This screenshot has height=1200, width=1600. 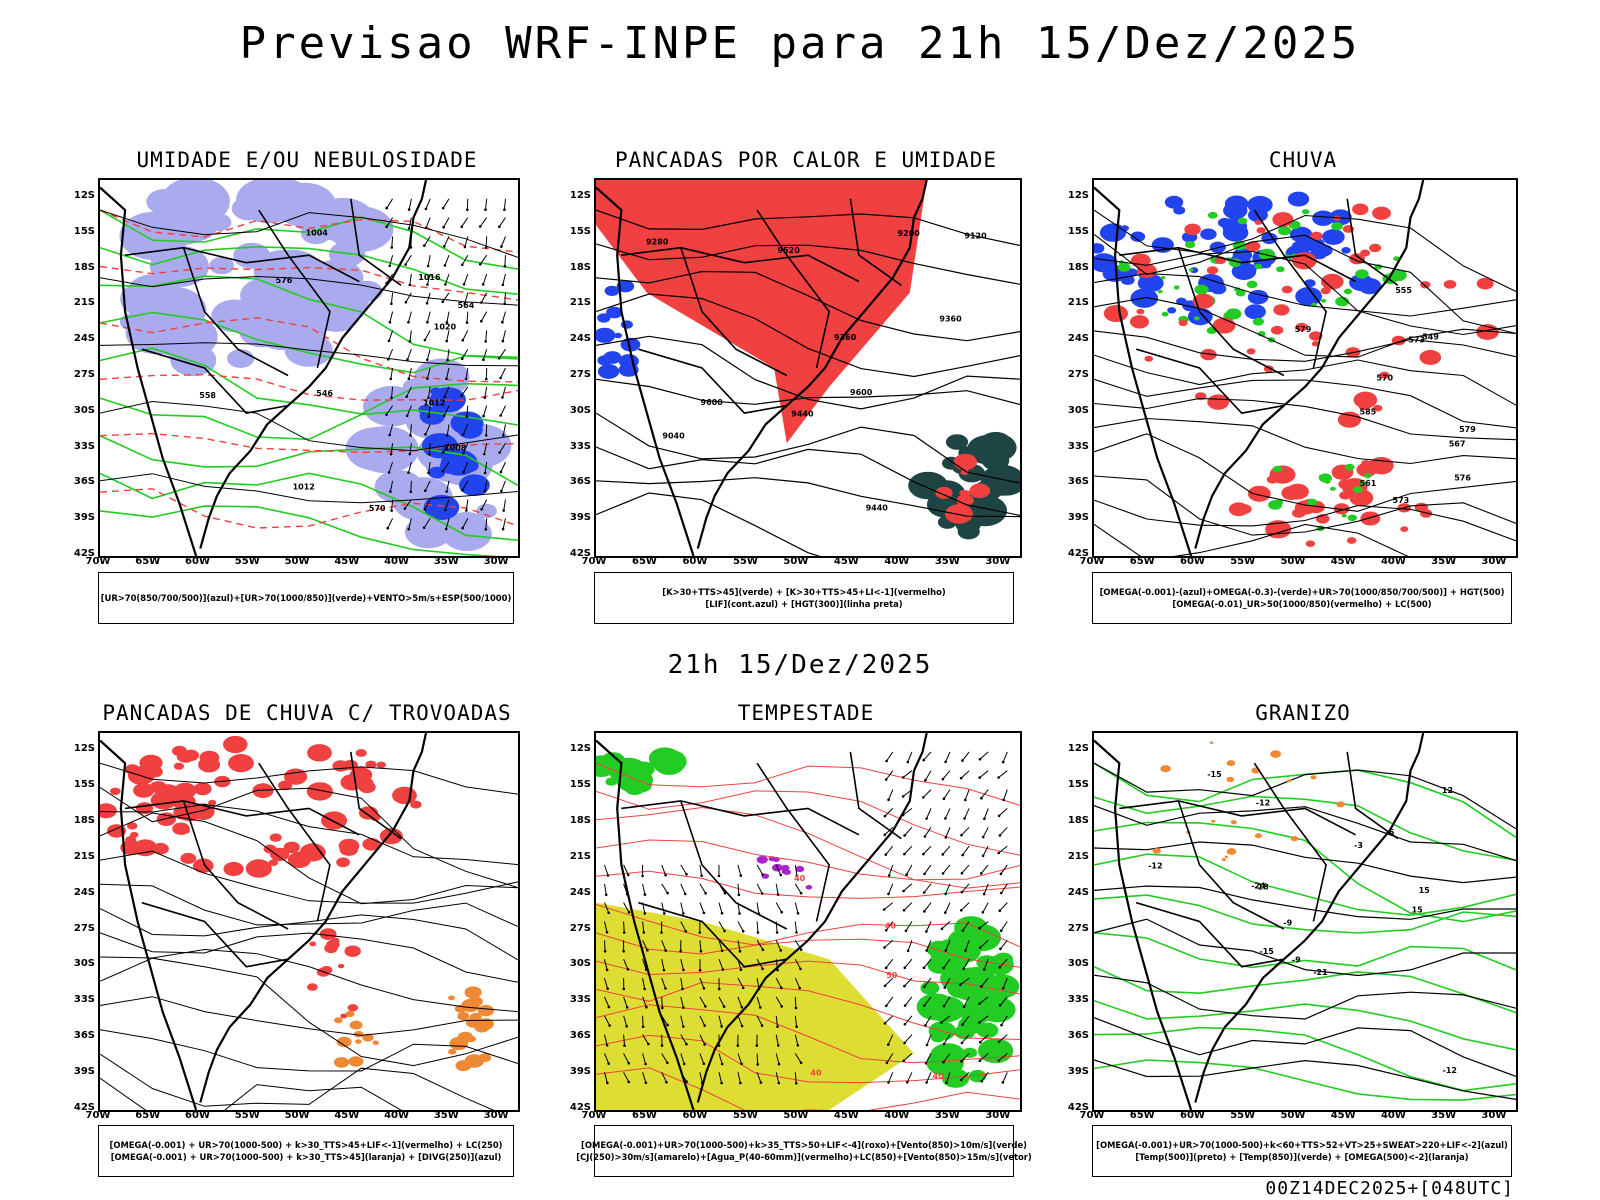 What do you see at coordinates (1357, 489) in the screenshot?
I see `omega-green-south-spot` at bounding box center [1357, 489].